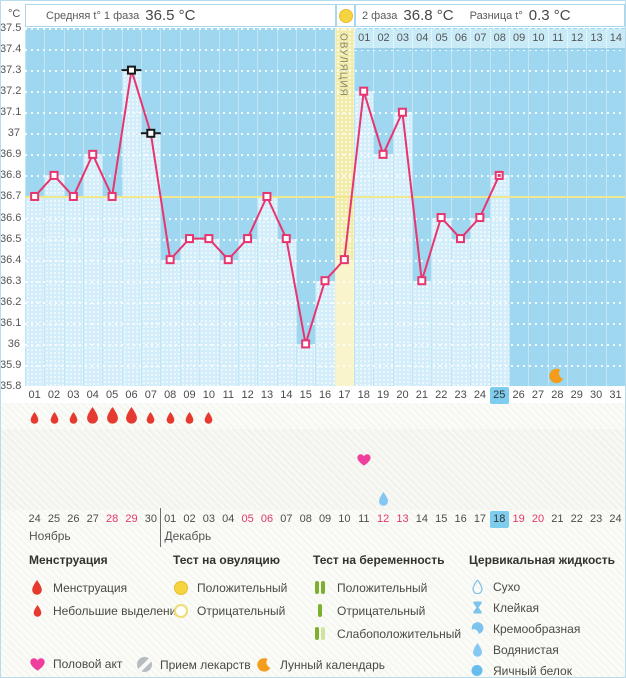 The width and height of the screenshot is (626, 678). Describe the element at coordinates (477, 607) in the screenshot. I see `fluid-sticky-icon` at that location.